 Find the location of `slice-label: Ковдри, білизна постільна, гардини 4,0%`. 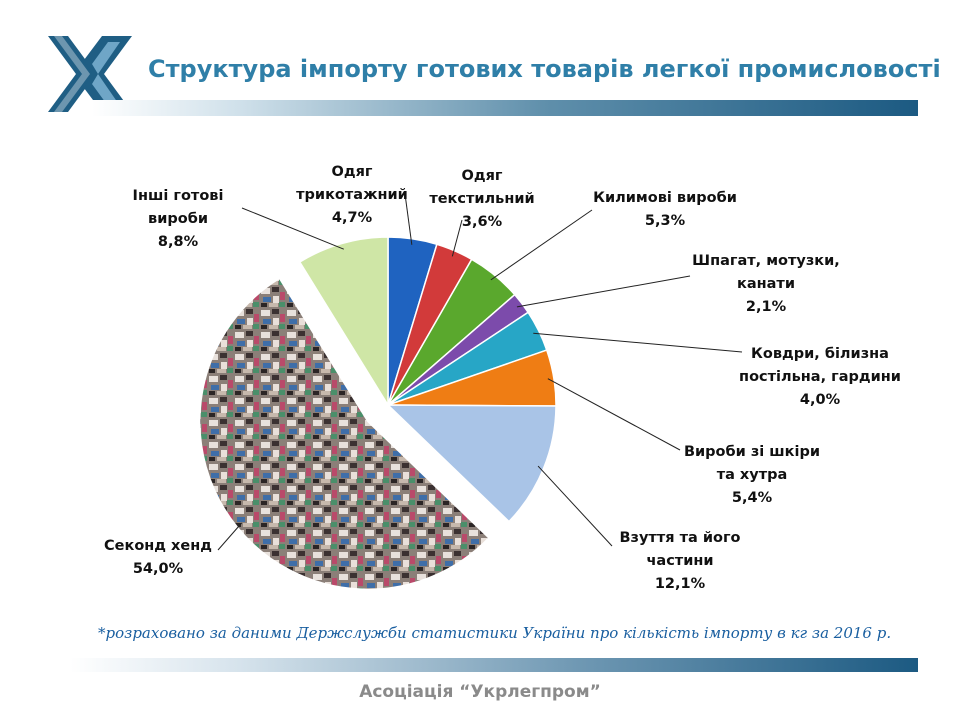

slice-label: Ковдри, білизна постільна, гардини 4,0% is located at coordinates (820, 377).